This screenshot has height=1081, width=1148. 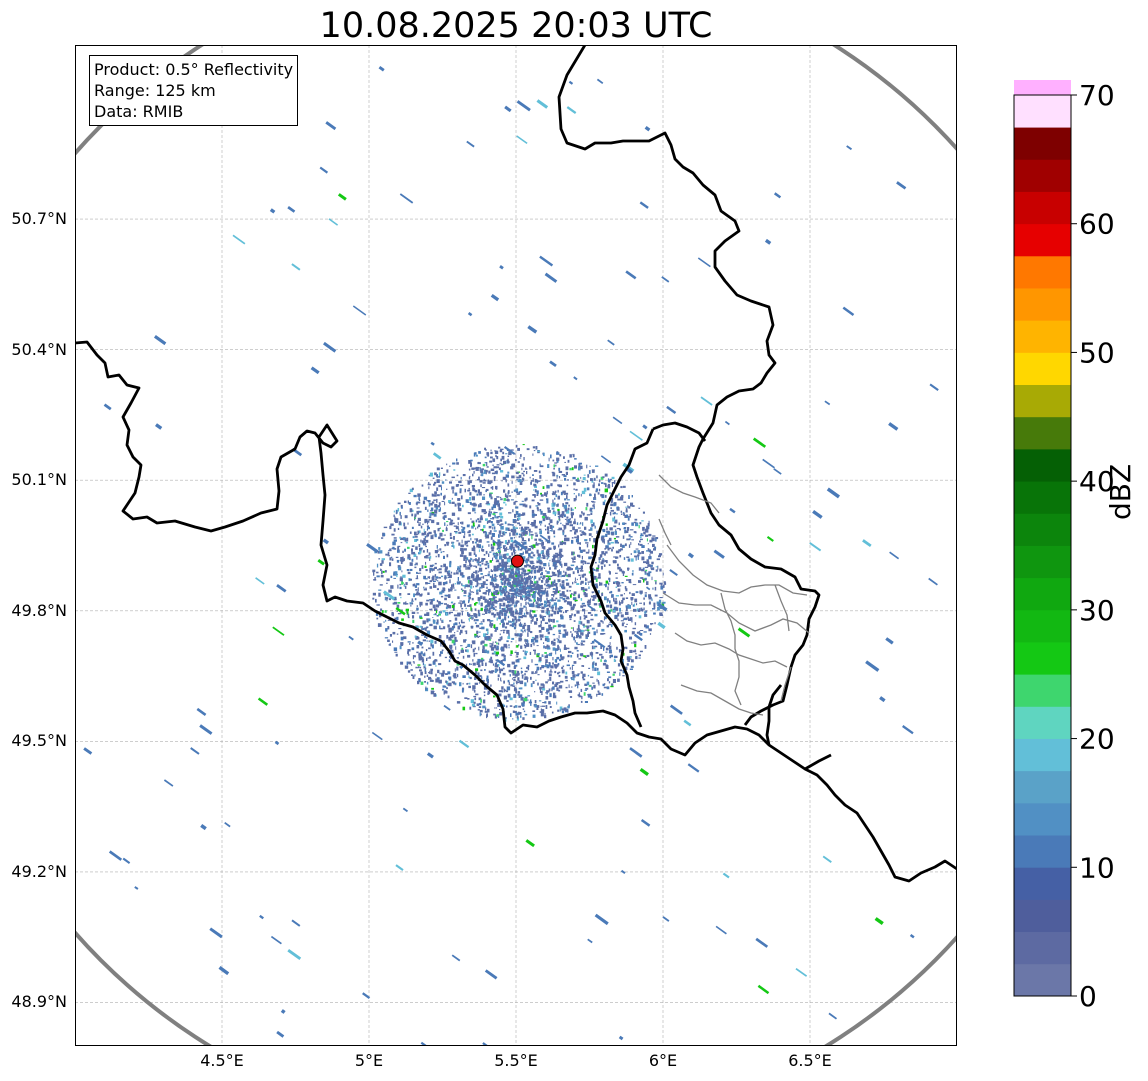 What do you see at coordinates (1097, 481) in the screenshot?
I see `colorbar-tick-label: 40` at bounding box center [1097, 481].